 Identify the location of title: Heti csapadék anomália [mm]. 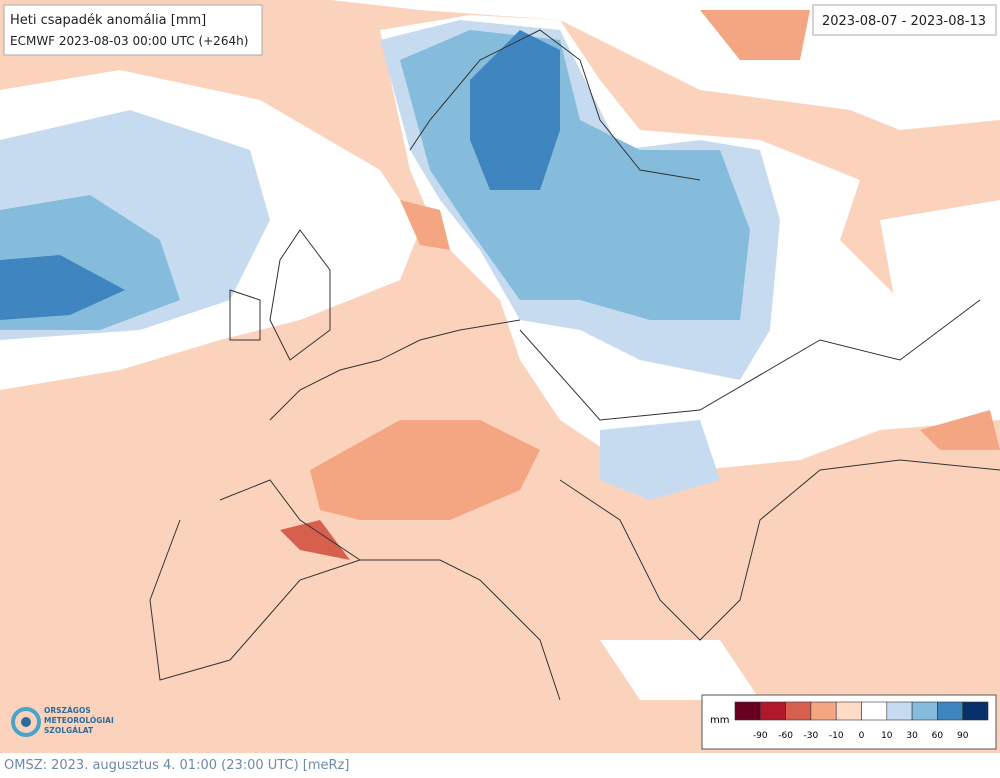
(108, 20).